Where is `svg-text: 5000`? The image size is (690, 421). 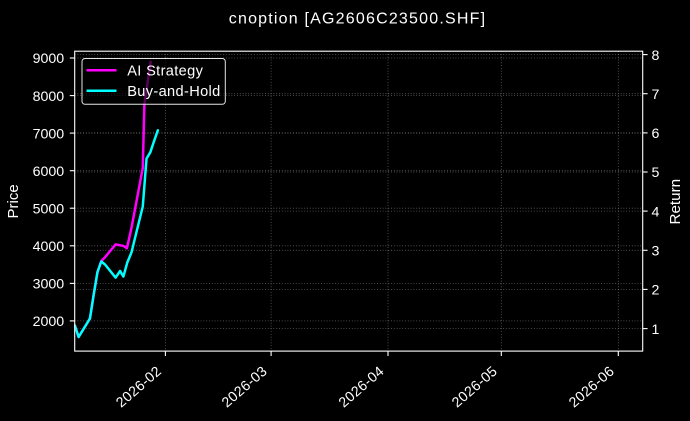
svg-text: 5000 is located at coordinates (49, 209).